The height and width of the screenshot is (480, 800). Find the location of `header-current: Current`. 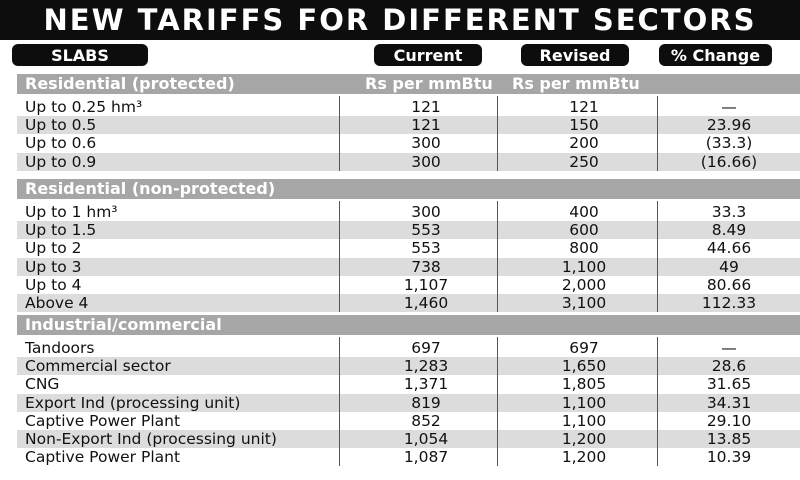

header-current: Current is located at coordinates (428, 55).